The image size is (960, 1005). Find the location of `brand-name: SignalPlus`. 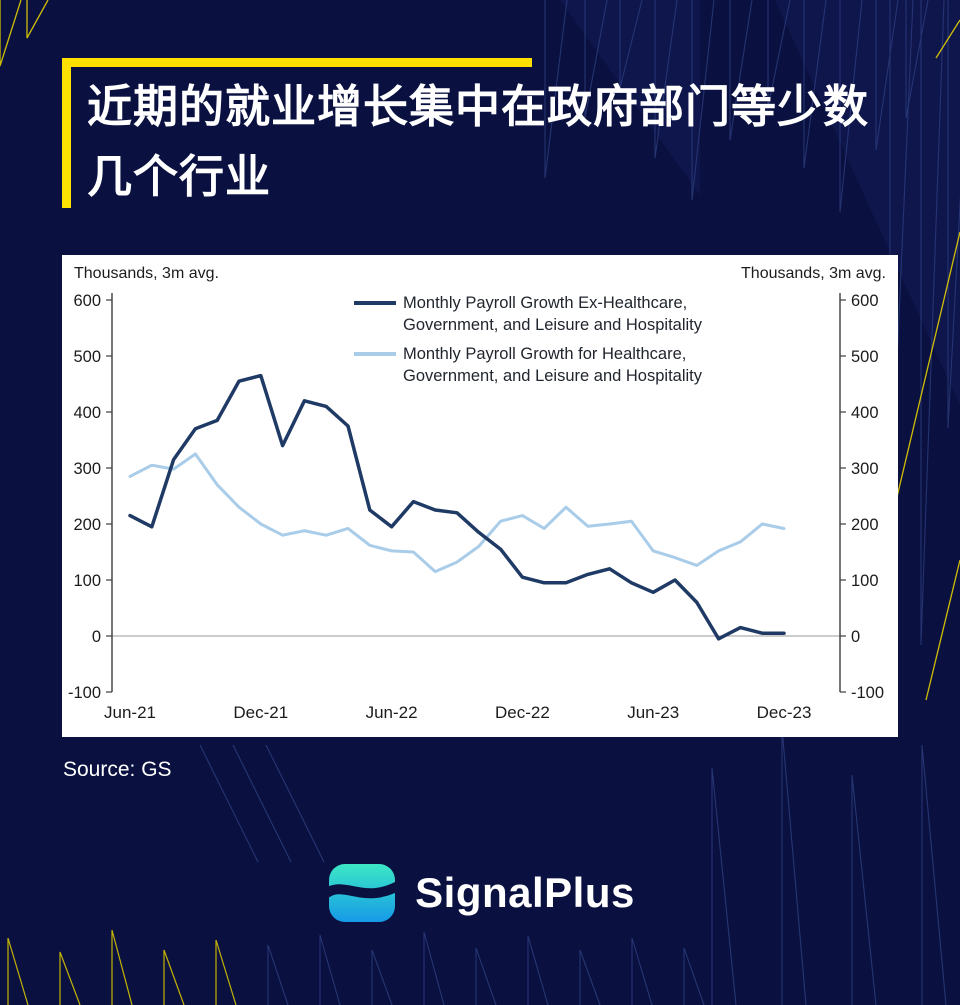

brand-name: SignalPlus is located at coordinates (525, 892).